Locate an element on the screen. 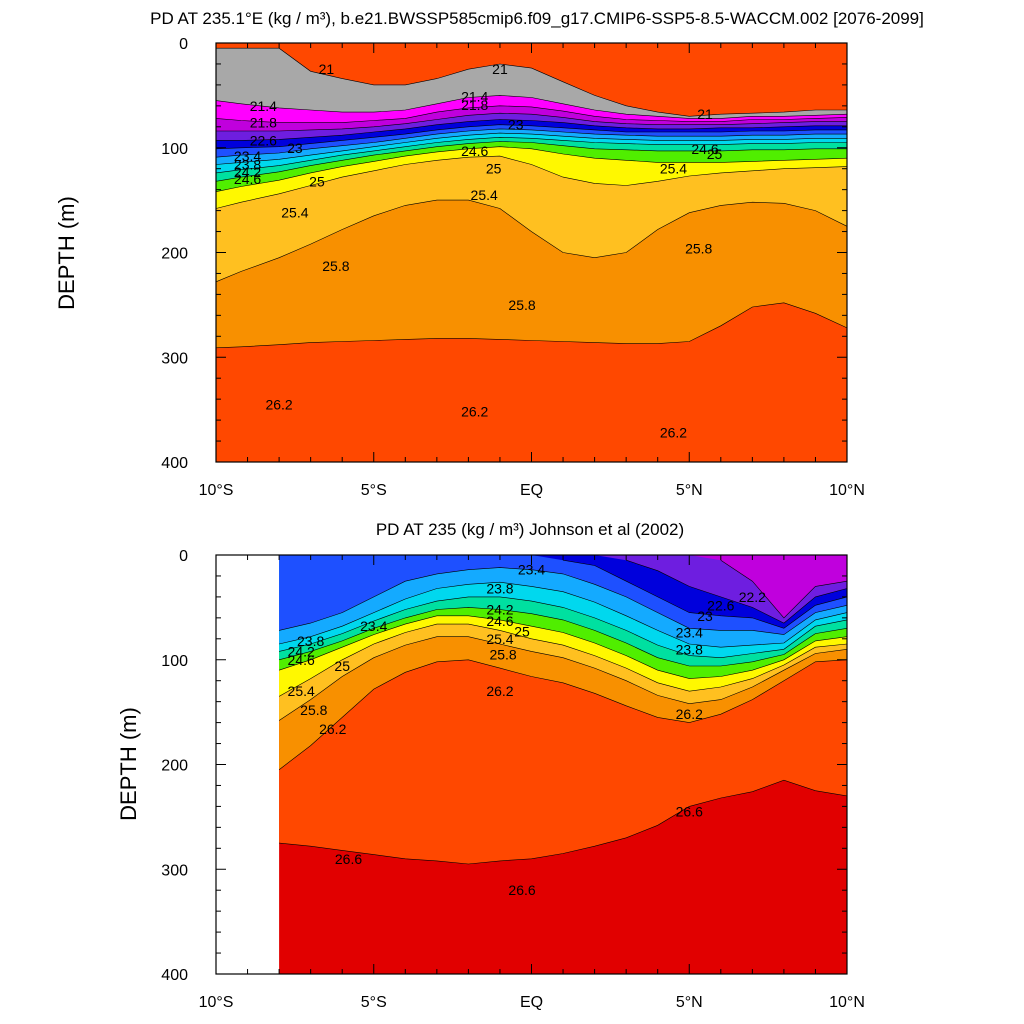 The width and height of the screenshot is (1024, 1024). contour-label: 22.2 is located at coordinates (752, 597).